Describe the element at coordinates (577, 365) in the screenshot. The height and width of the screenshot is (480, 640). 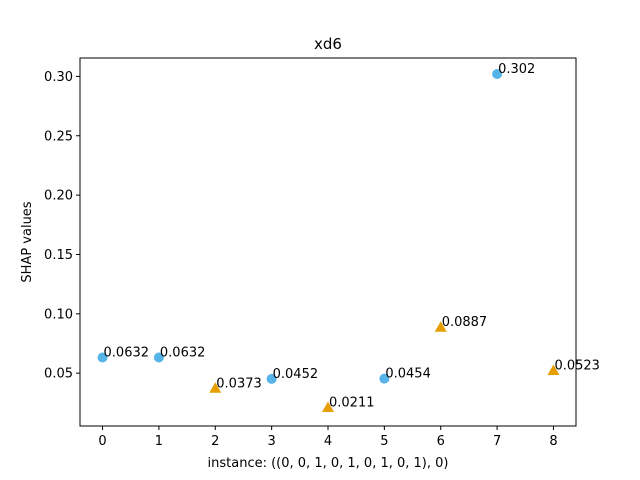
I see `data-label: 0.0523` at that location.